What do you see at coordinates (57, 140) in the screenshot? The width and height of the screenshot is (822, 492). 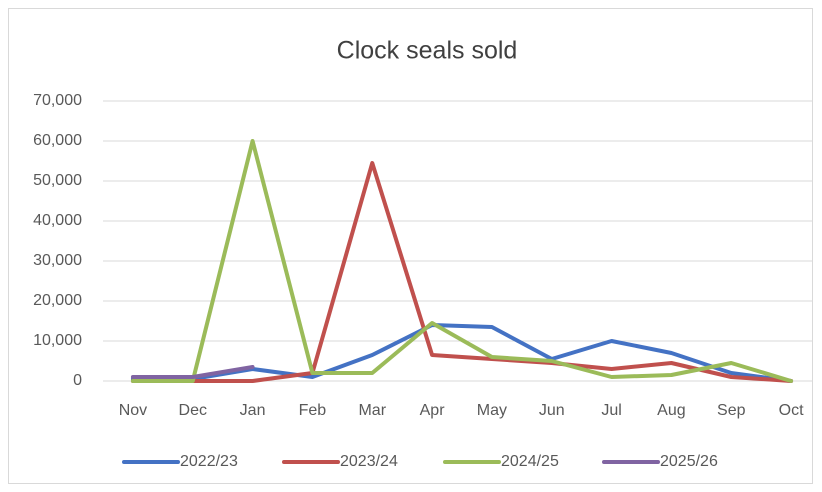 I see `y-tick-label: 60,000` at bounding box center [57, 140].